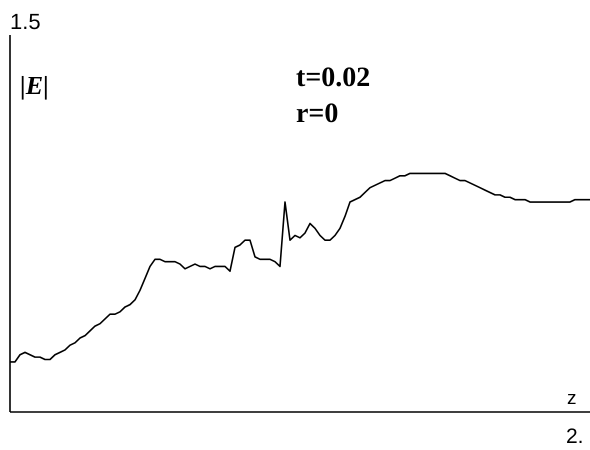 The width and height of the screenshot is (590, 450). What do you see at coordinates (25, 21) in the screenshot?
I see `text: 1.5` at bounding box center [25, 21].